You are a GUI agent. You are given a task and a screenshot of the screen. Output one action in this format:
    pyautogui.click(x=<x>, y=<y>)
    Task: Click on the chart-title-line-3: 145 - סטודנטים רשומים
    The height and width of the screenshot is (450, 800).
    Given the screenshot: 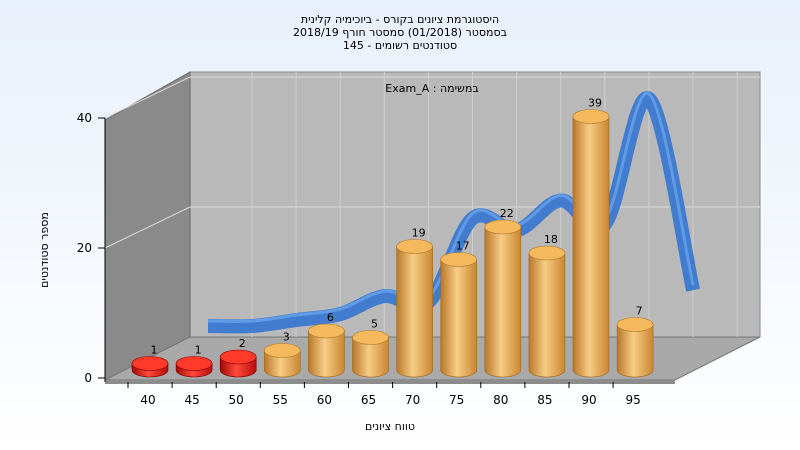 What is the action you would take?
    pyautogui.click(x=400, y=45)
    